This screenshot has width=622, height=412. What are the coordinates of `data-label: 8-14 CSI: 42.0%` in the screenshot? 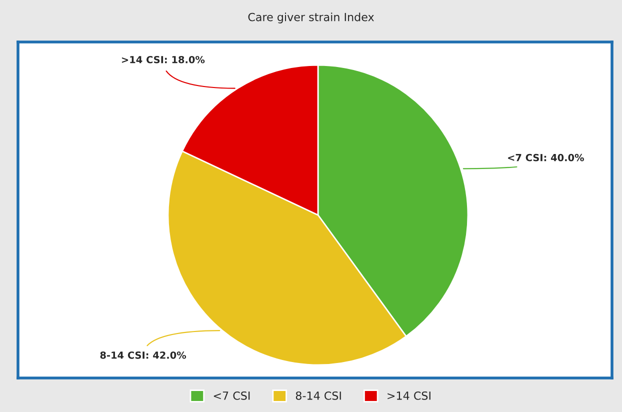 It's located at (143, 355).